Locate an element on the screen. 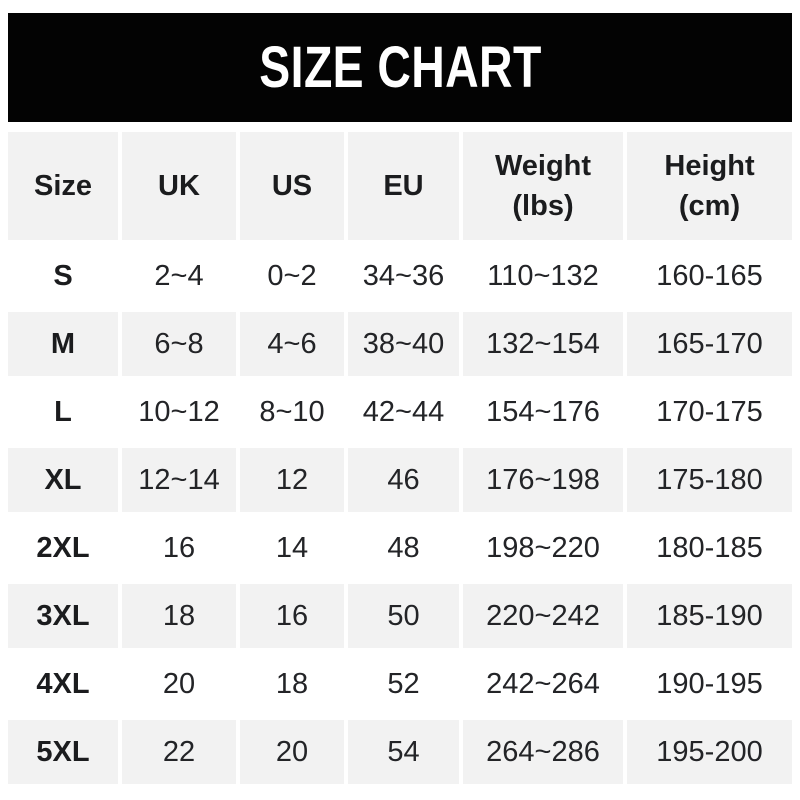  cell-size: XL is located at coordinates (63, 480).